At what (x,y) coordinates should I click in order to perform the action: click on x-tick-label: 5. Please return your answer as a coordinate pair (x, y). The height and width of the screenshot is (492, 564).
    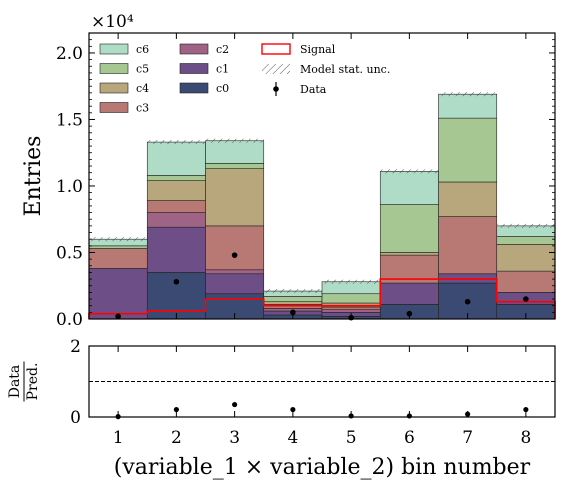
    Looking at the image, I should click on (351, 438).